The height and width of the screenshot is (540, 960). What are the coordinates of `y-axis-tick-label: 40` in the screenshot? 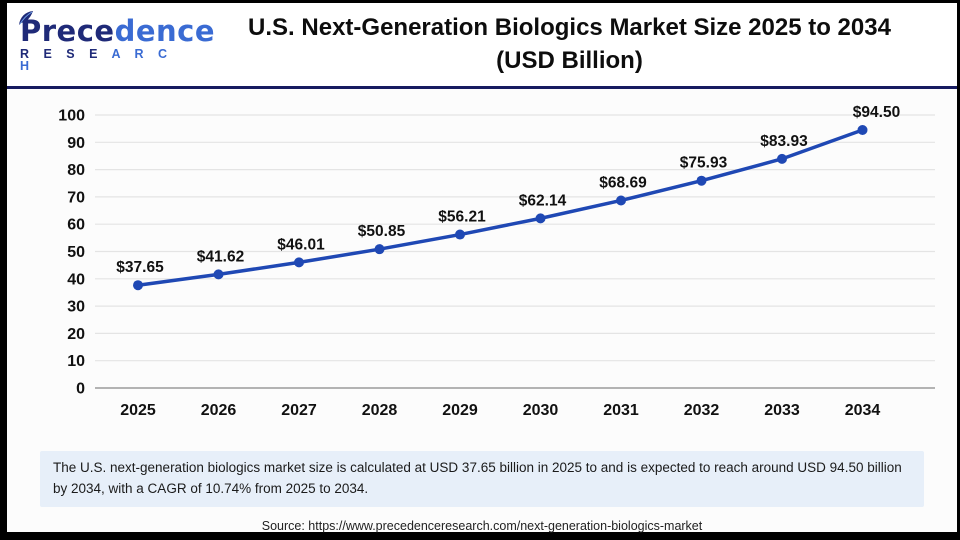 It's located at (76, 279).